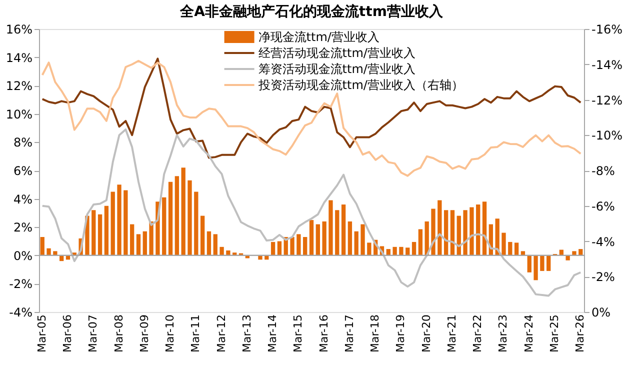  I want to click on x-tick-label: Mar-16, so click(323, 333).